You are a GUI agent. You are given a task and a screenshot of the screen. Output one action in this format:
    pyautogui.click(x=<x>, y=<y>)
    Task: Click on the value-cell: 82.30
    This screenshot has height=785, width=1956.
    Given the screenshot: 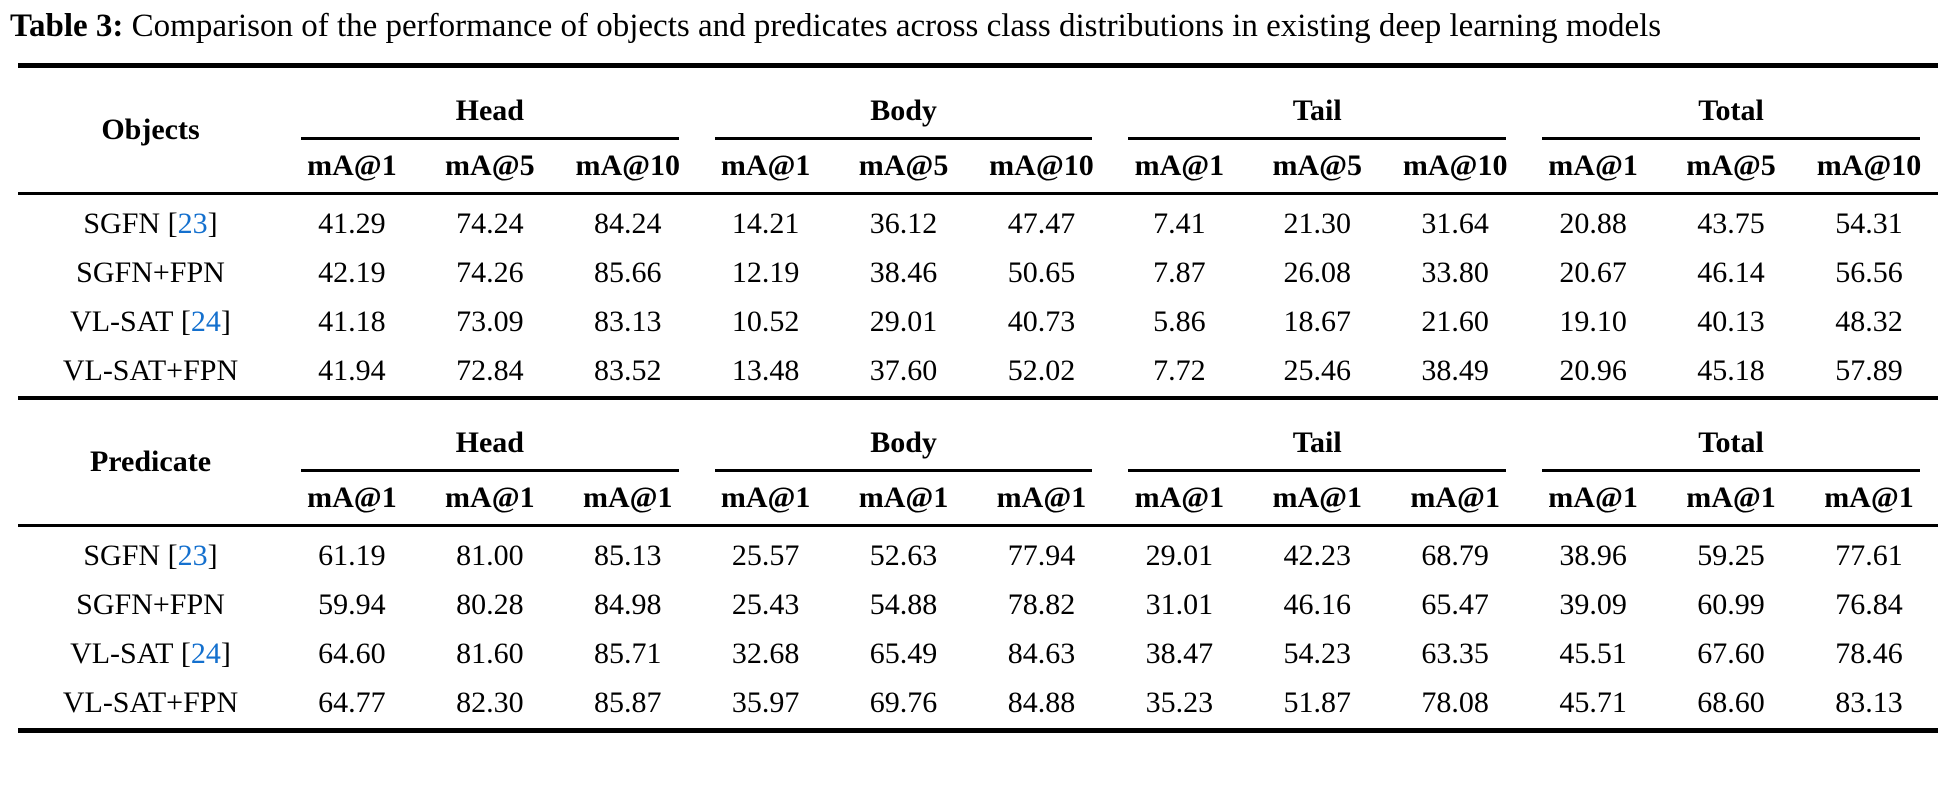 What is the action you would take?
    pyautogui.click(x=490, y=703)
    